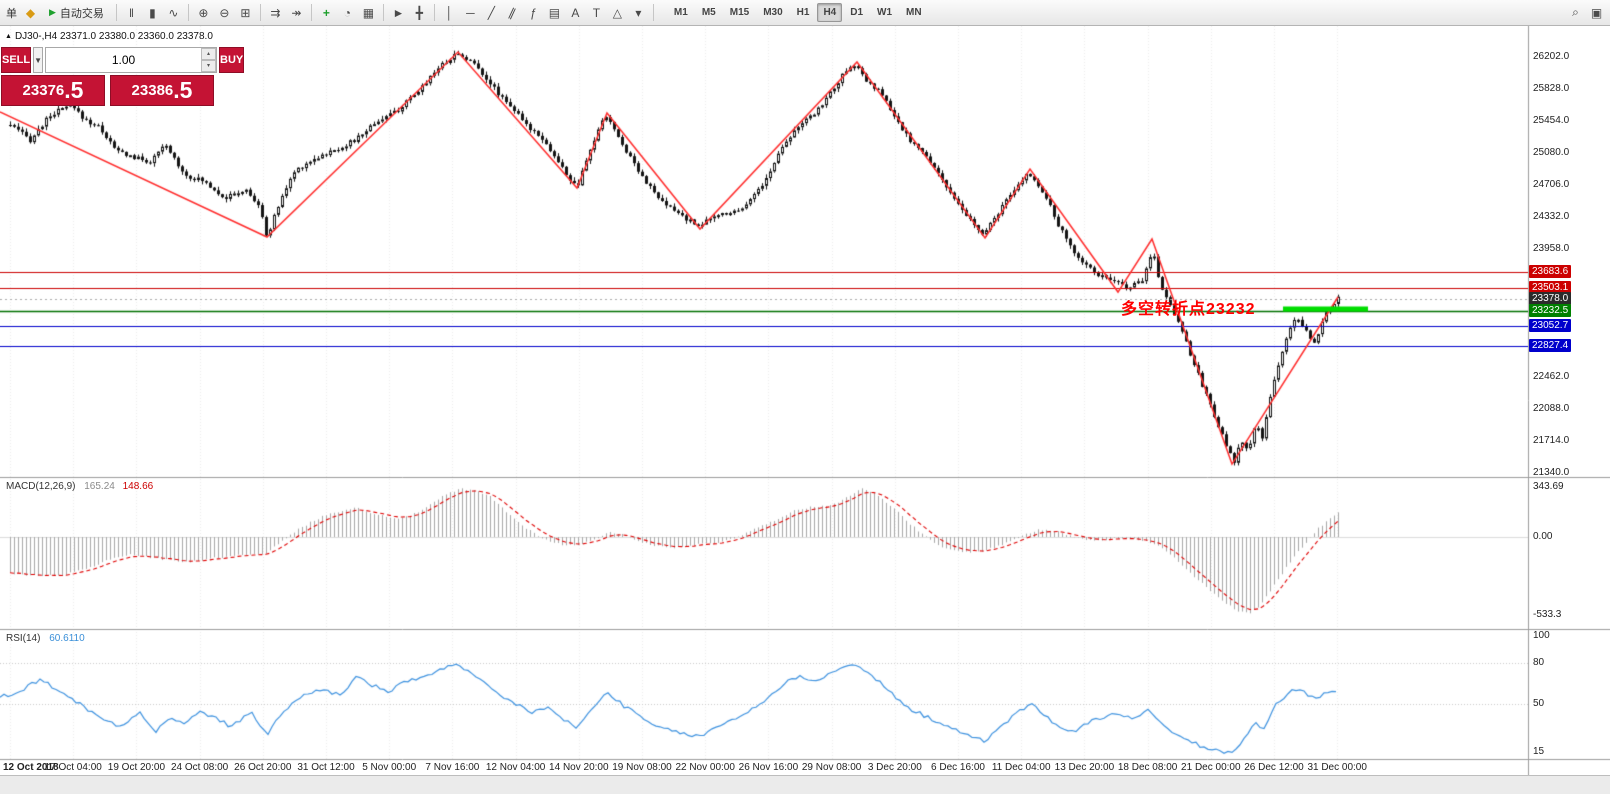 This screenshot has height=794, width=1610. I want to click on line-chart-icon: ∿, so click(173, 12).